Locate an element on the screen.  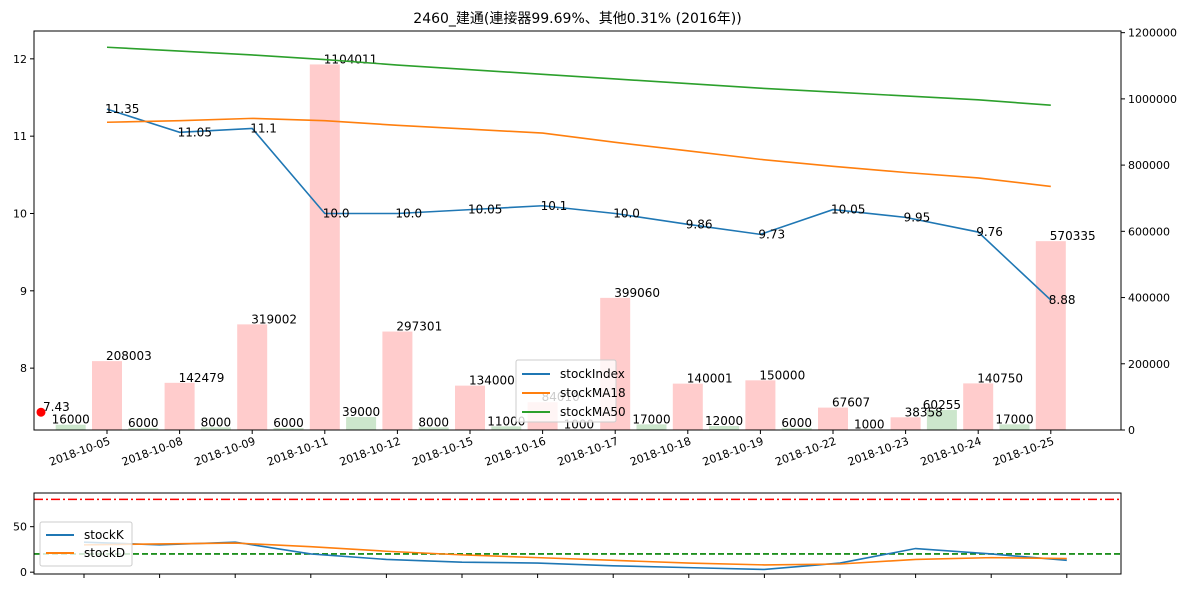
y2-tick-label: 800000 is located at coordinates (1149, 165).